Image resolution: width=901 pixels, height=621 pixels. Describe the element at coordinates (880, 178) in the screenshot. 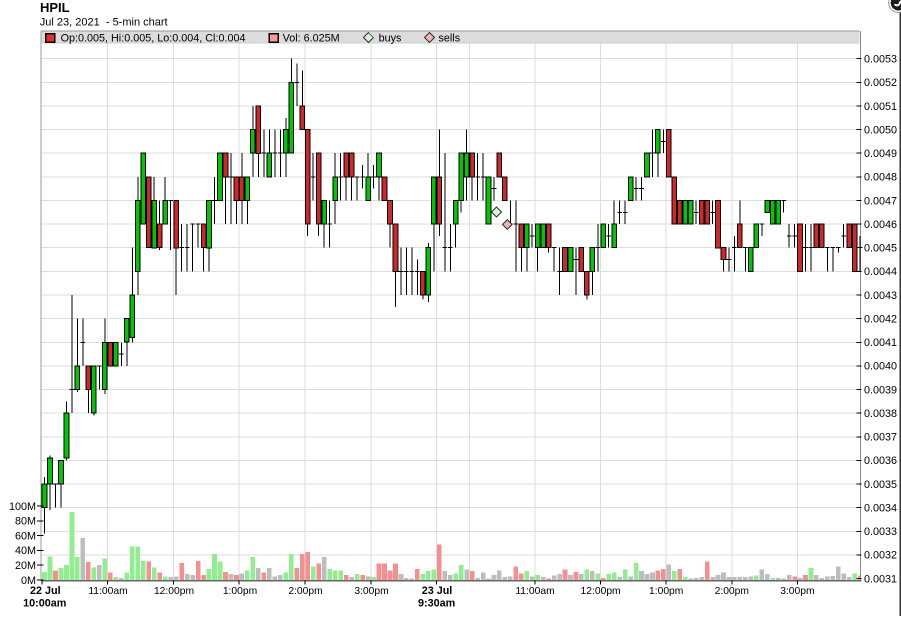

I see `svg-text: 0.0048` at that location.